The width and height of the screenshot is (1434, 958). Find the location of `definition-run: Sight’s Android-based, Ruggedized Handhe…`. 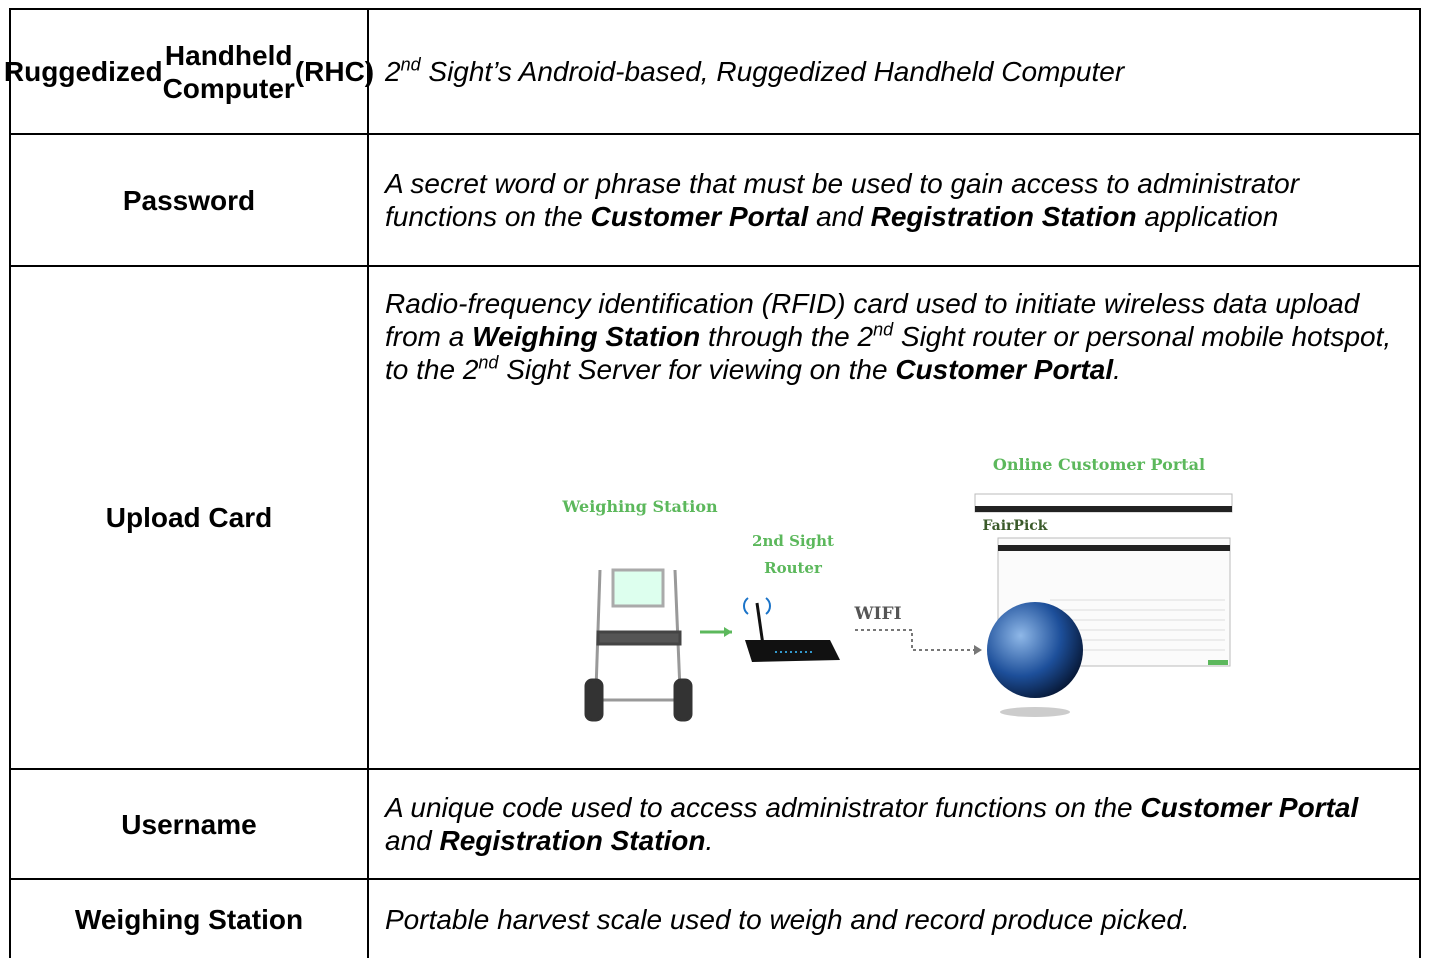

definition-run: Sight’s Android-based, Ruggedized Handhe… is located at coordinates (772, 71).